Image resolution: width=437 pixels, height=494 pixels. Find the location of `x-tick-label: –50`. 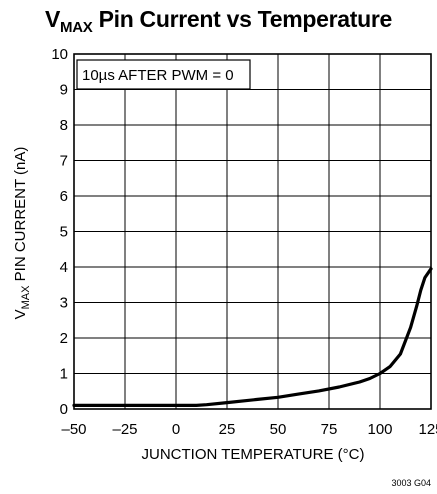

x-tick-label: –50 is located at coordinates (73, 429).